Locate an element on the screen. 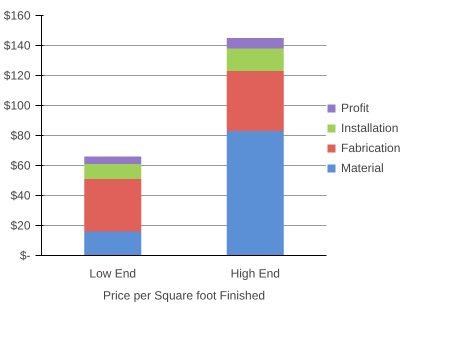 The image size is (450, 351). x-tick-label: Low End is located at coordinates (112, 273).